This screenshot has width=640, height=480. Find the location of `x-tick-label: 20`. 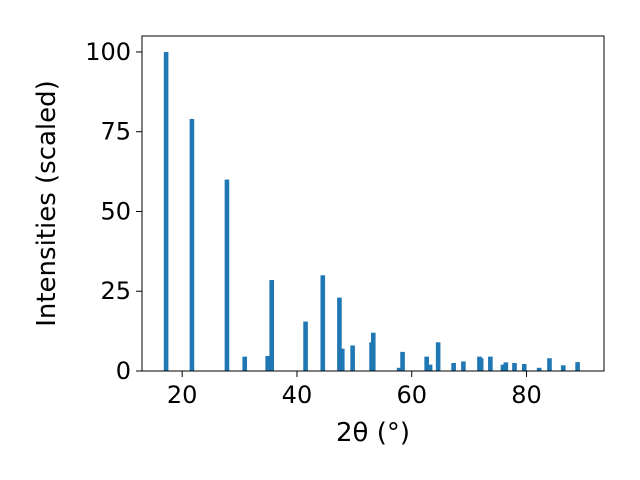

x-tick-label: 20 is located at coordinates (182, 395).